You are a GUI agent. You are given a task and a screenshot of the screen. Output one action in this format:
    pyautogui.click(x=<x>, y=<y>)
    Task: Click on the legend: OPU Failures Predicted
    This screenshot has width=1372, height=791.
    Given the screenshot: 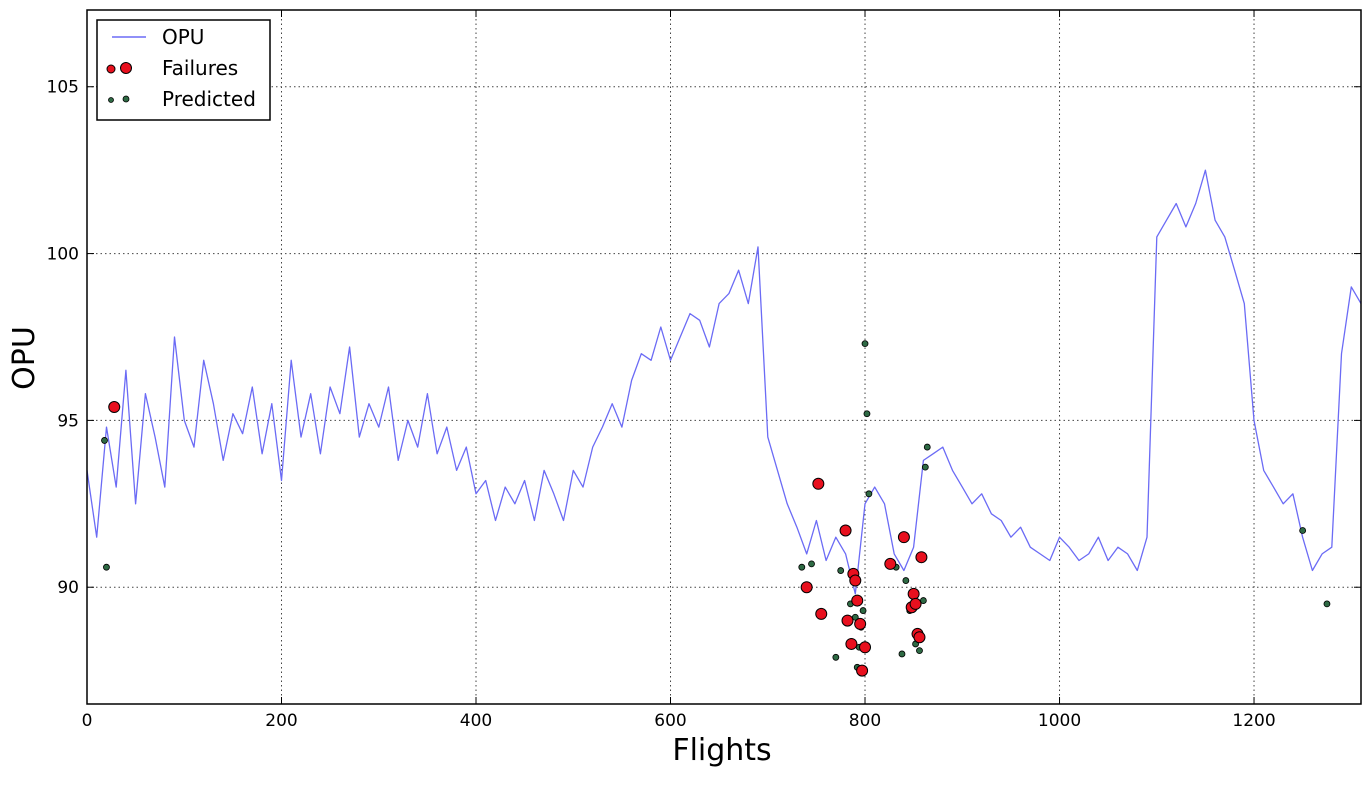 What is the action you would take?
    pyautogui.click(x=183, y=70)
    